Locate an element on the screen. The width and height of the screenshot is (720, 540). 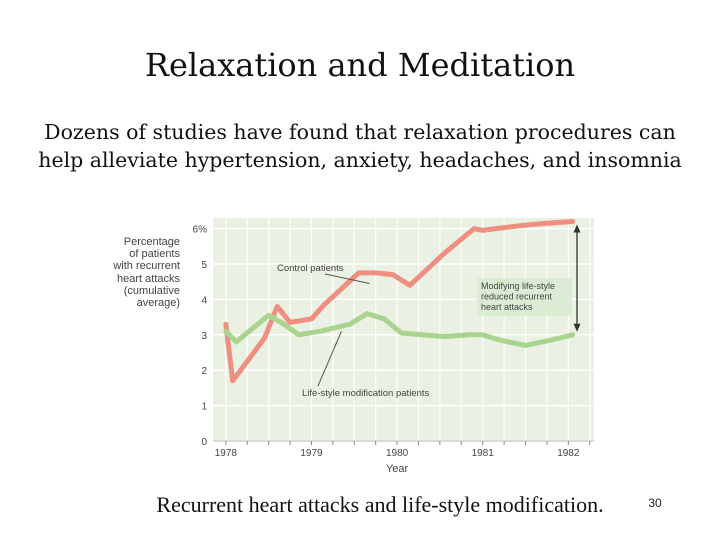
y-axis-label-line: of patients is located at coordinates (154, 254).